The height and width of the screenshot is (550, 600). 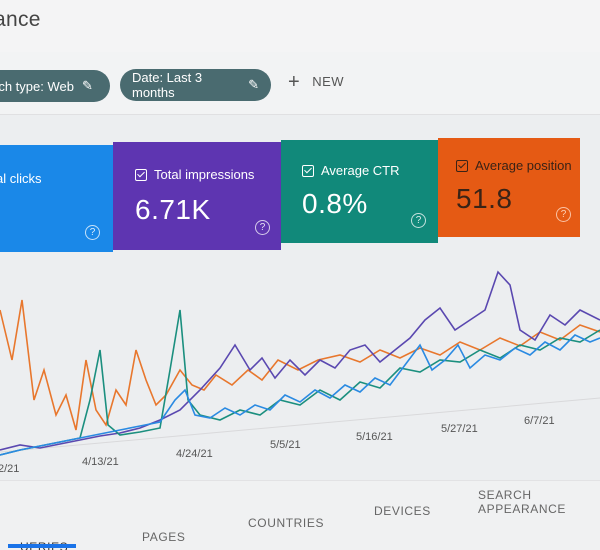 I want to click on total-clicks-card: al clicks ?, so click(x=56, y=198).